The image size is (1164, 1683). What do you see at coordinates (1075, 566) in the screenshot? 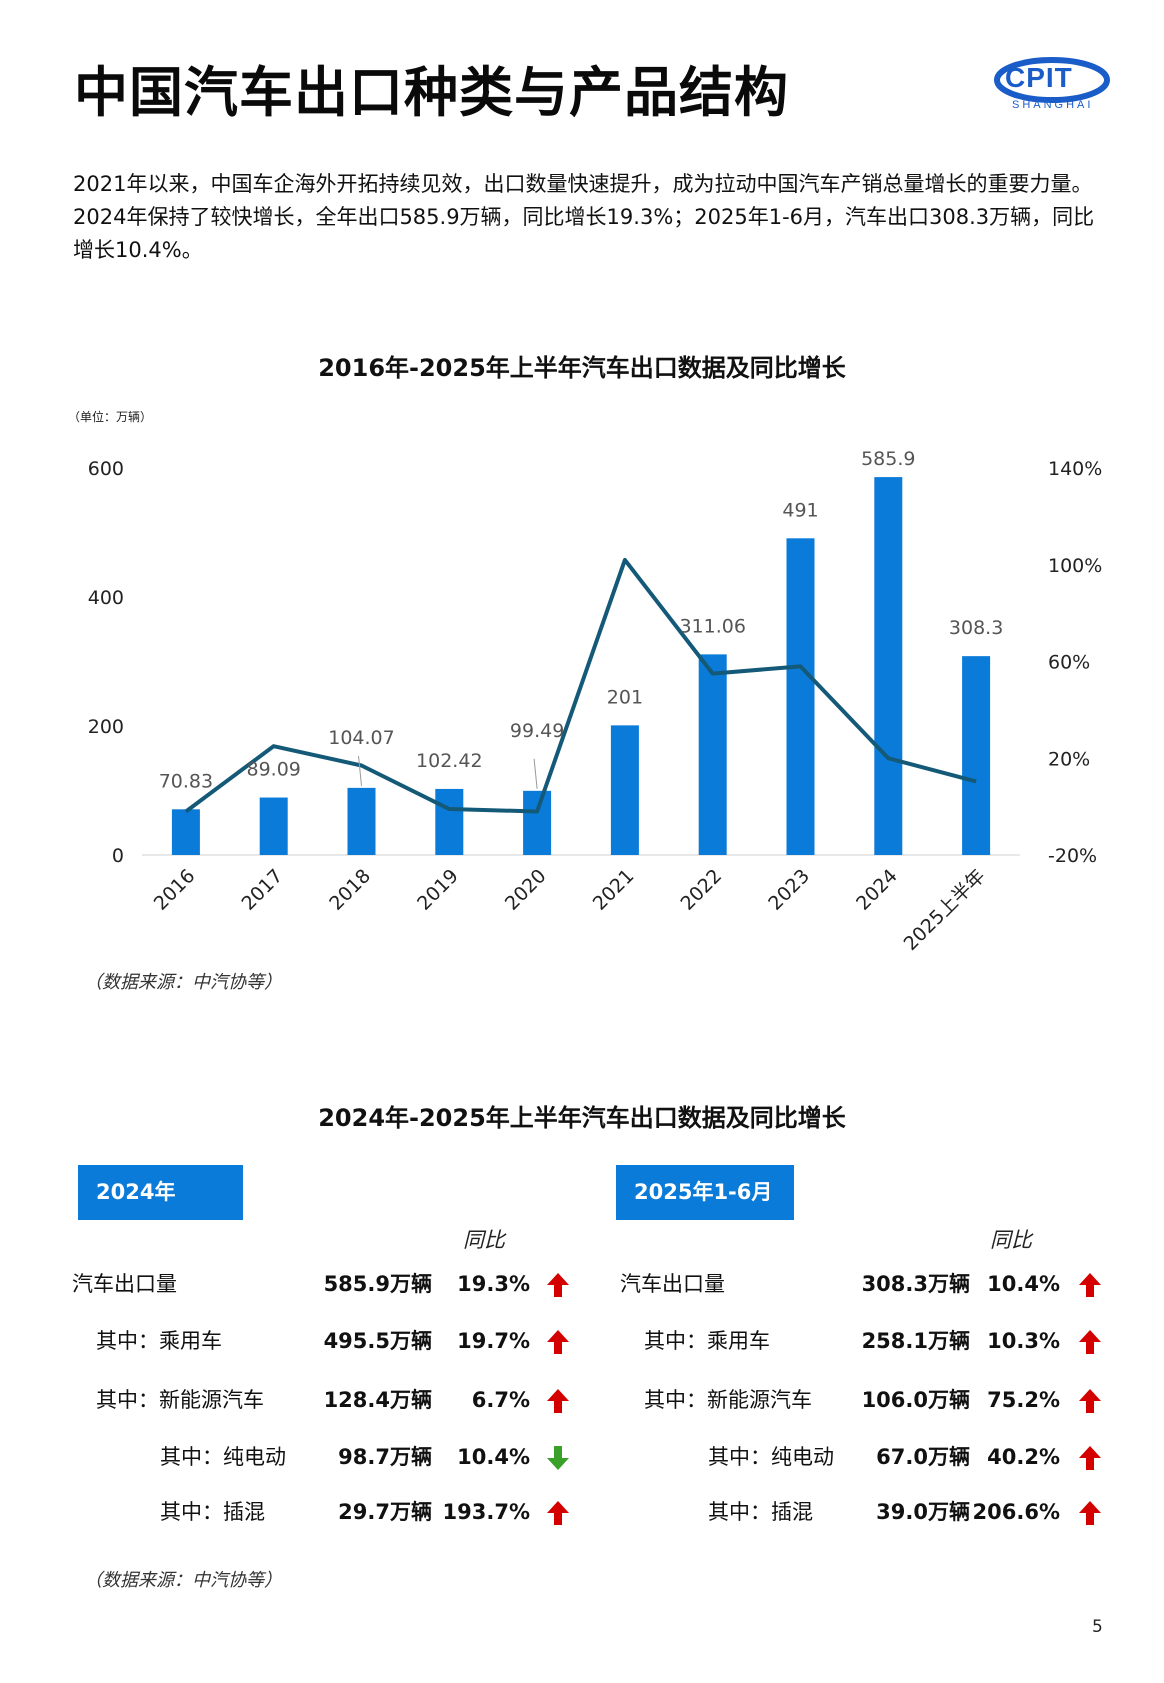
I see `y2-tick-label: 100%` at bounding box center [1075, 566].